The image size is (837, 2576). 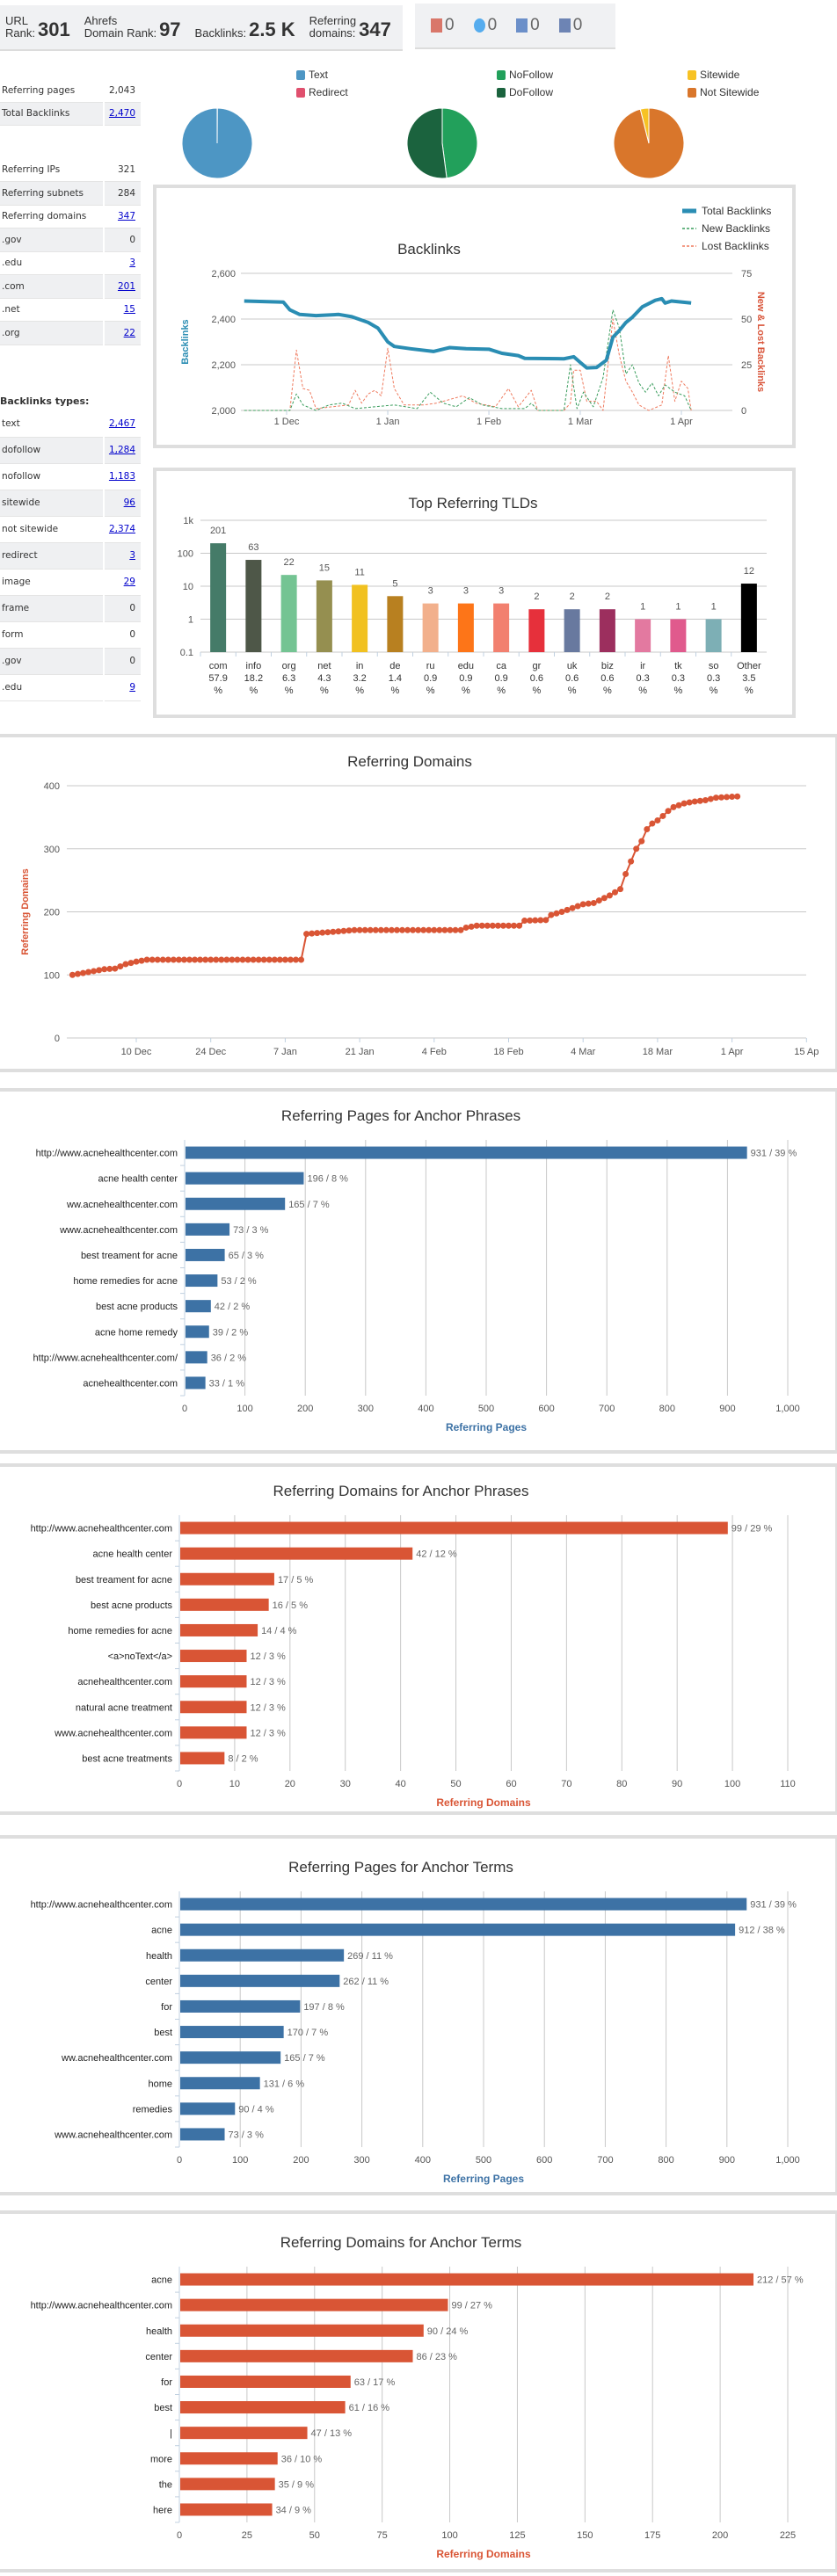 What do you see at coordinates (52, 170) in the screenshot?
I see `row-label: Referring IPs` at bounding box center [52, 170].